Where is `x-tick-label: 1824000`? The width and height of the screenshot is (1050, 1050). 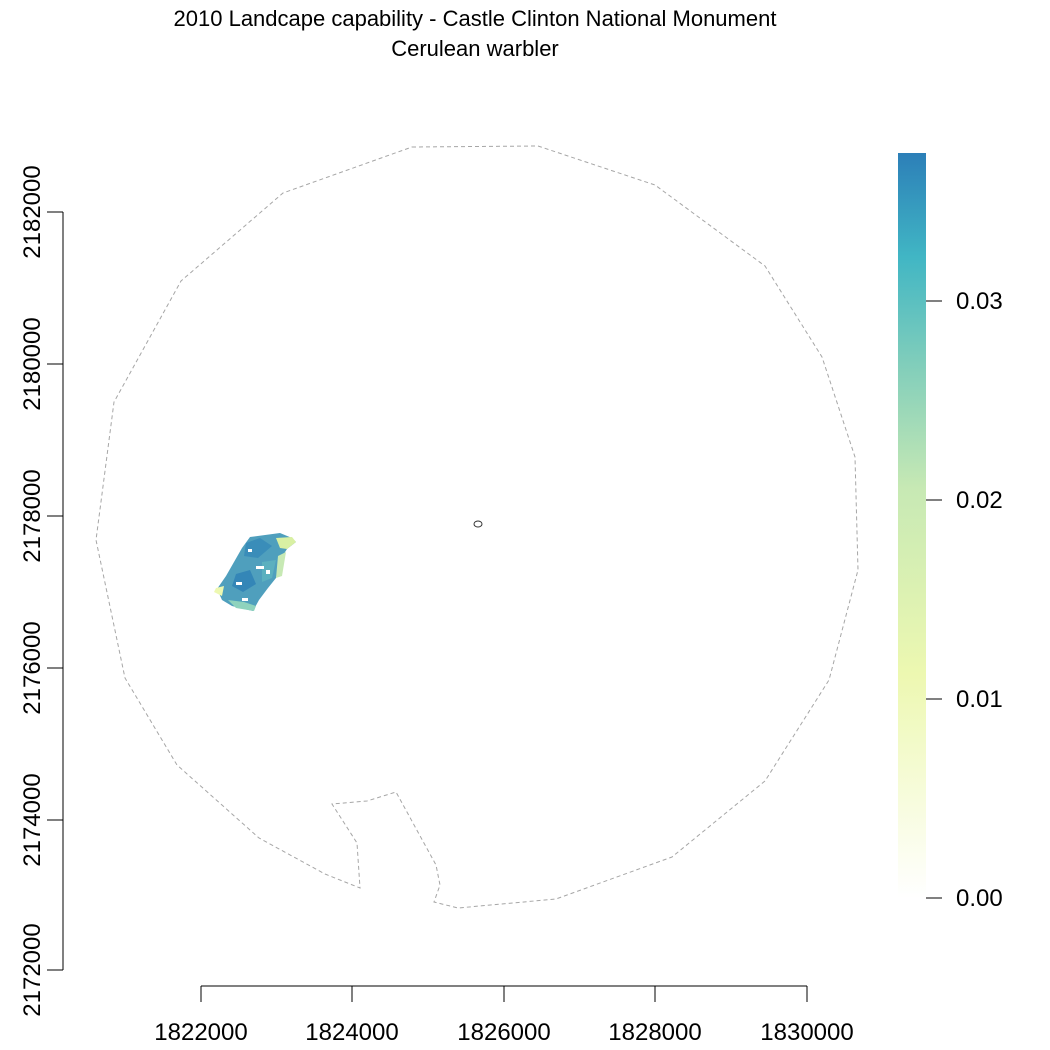 x-tick-label: 1824000 is located at coordinates (351, 1032).